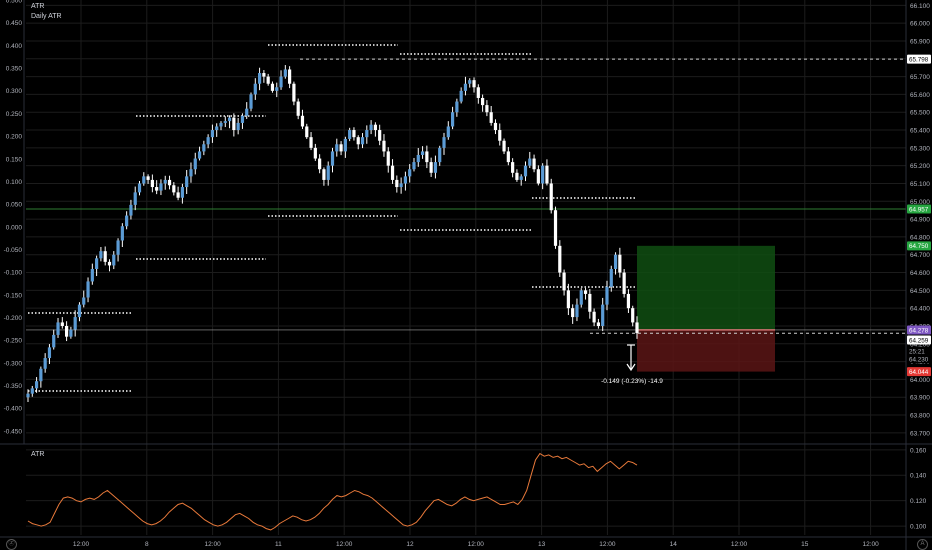 The height and width of the screenshot is (550, 932). I want to click on right-tick-label: 64.200, so click(920, 344).